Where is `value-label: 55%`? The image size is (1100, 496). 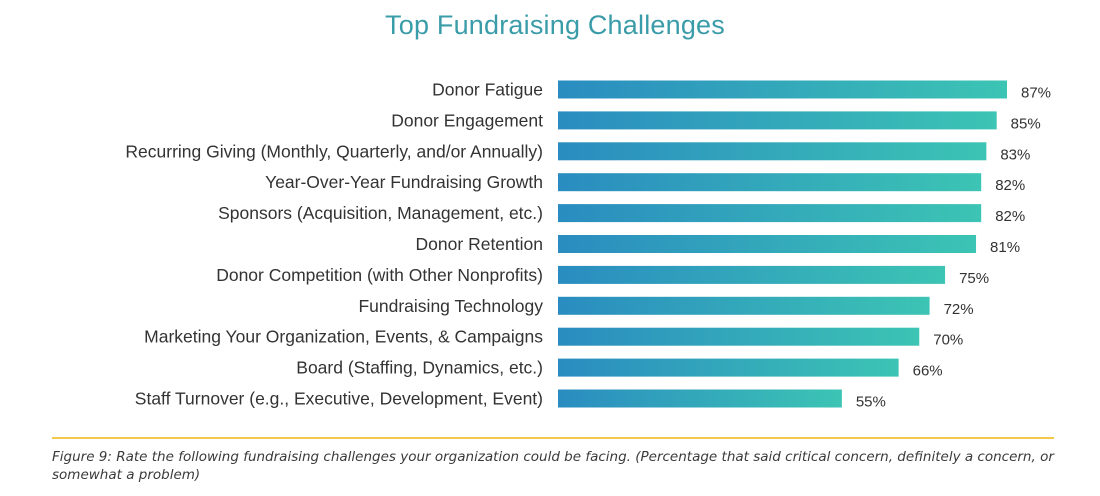 value-label: 55% is located at coordinates (871, 402).